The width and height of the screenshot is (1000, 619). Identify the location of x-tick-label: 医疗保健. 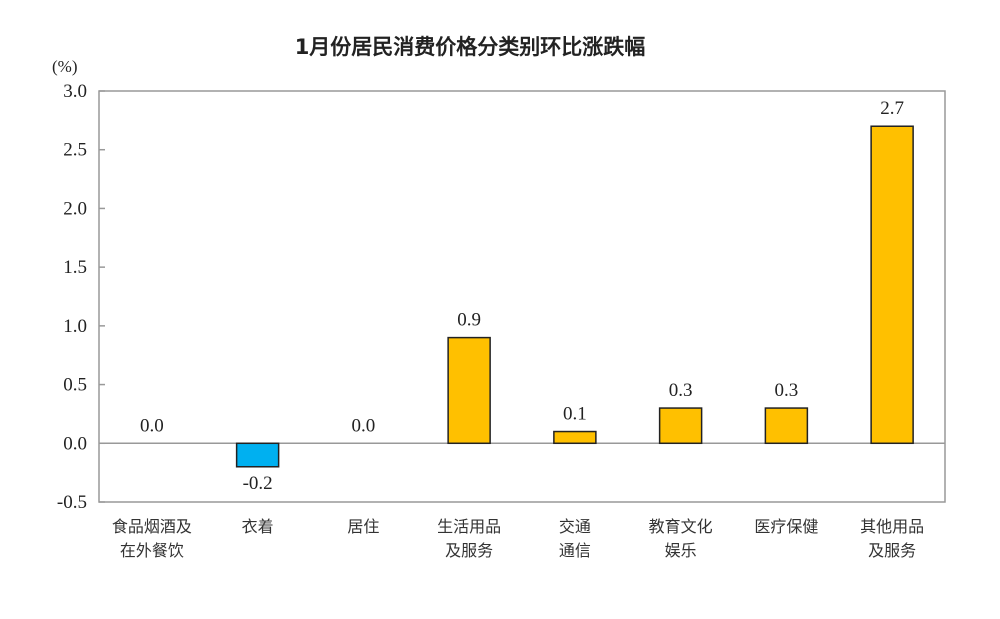
(786, 526).